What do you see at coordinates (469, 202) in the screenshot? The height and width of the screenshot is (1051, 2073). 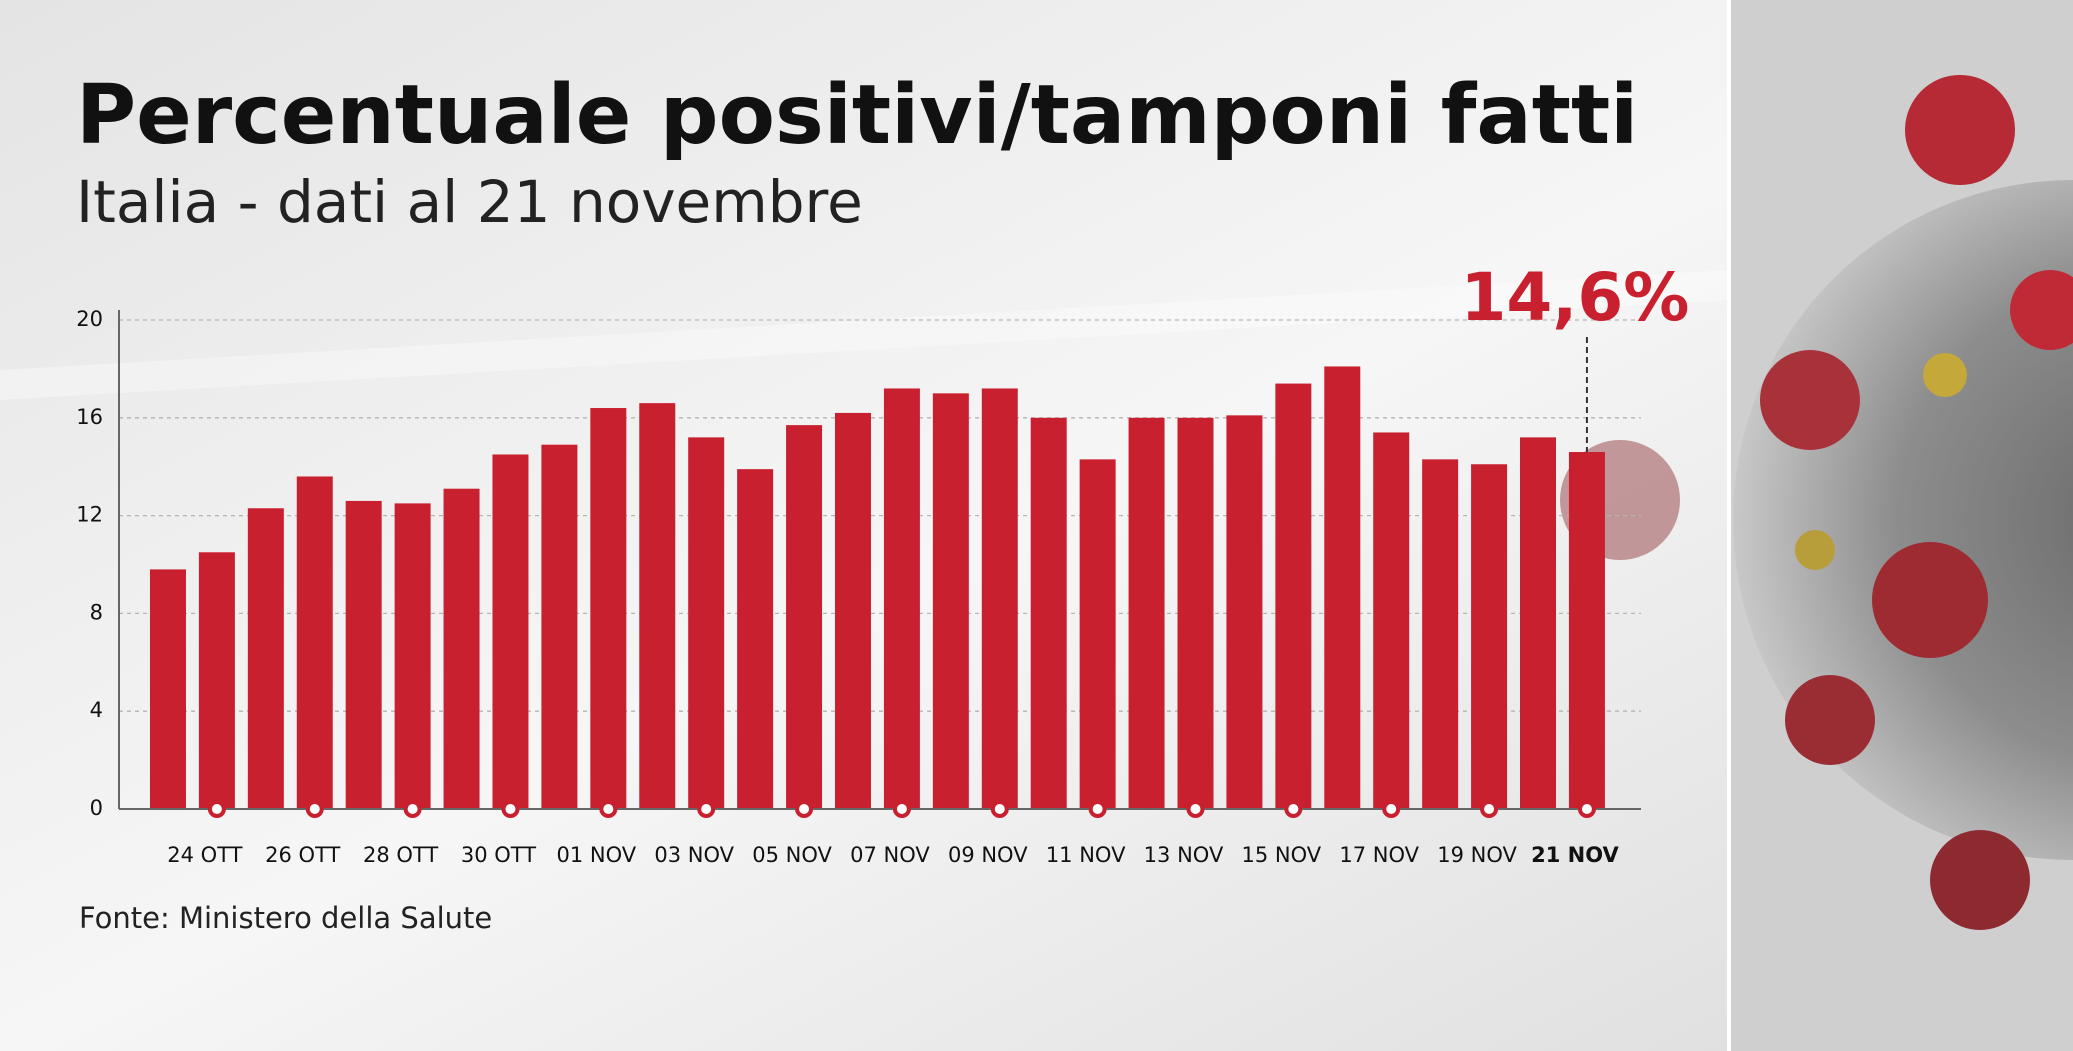 I see `chart-subtitle: Italia - dati al 21 novembre` at bounding box center [469, 202].